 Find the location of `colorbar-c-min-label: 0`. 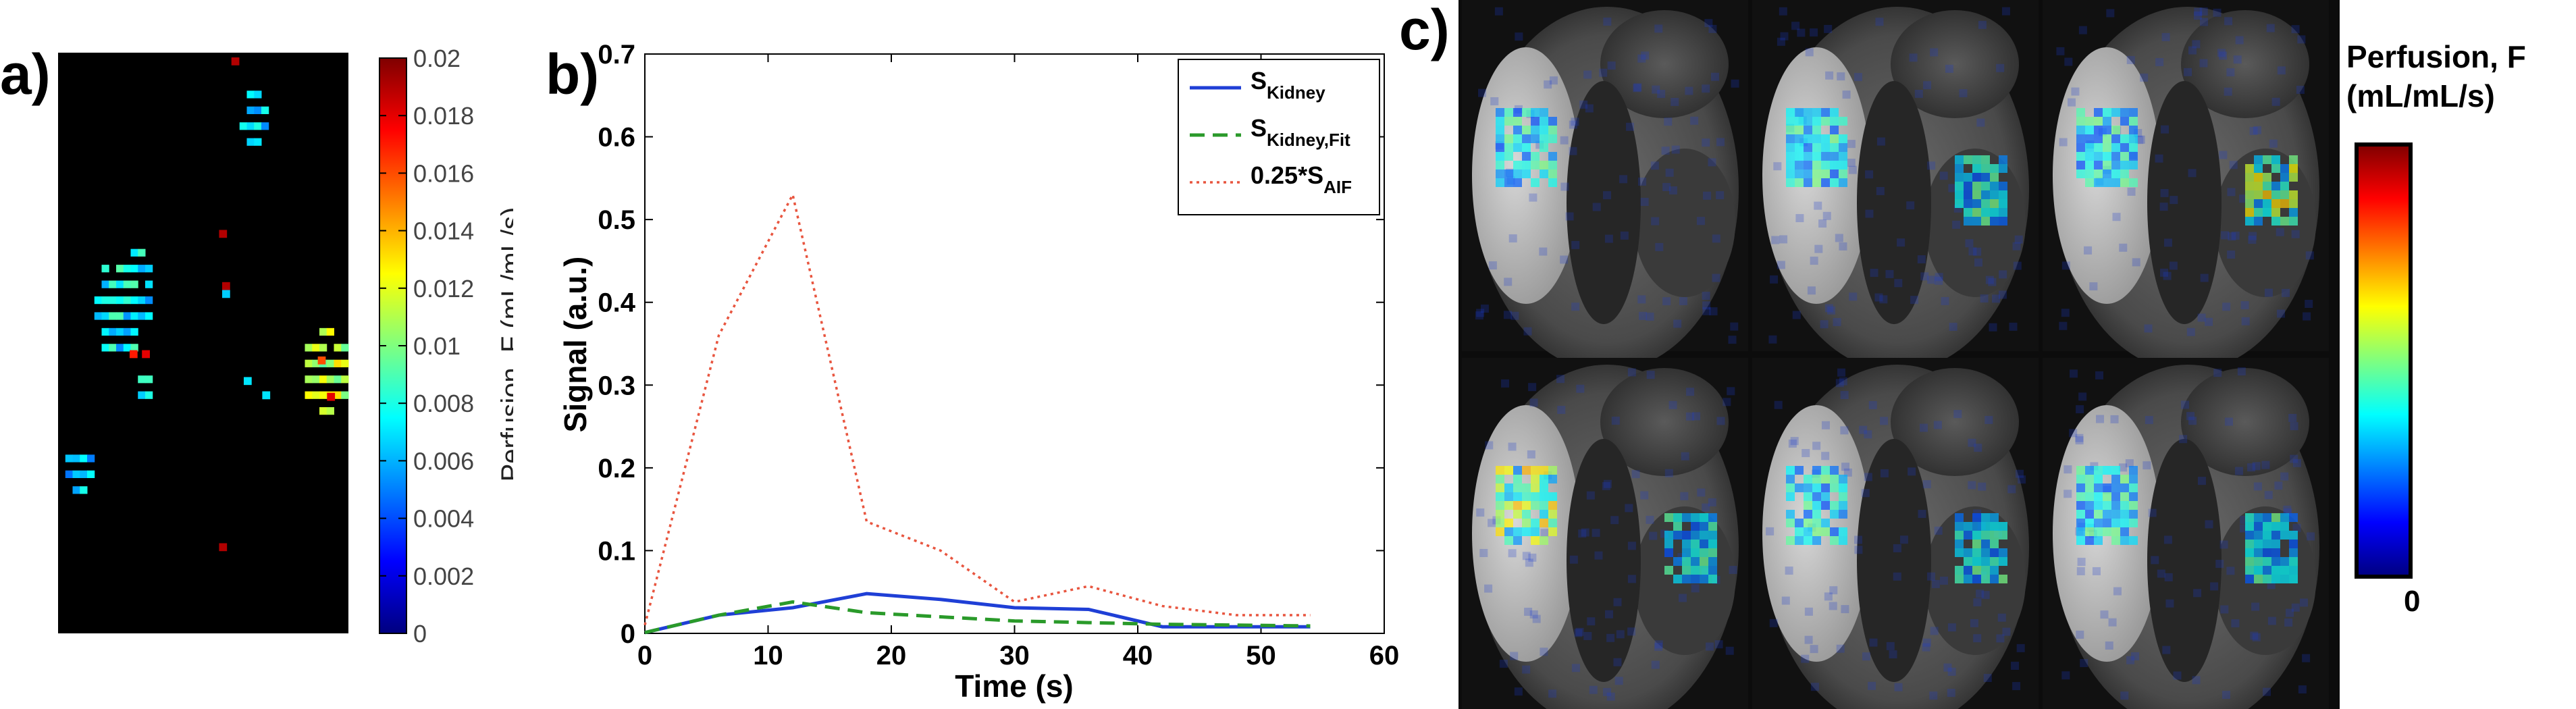

colorbar-c-min-label: 0 is located at coordinates (2412, 601).